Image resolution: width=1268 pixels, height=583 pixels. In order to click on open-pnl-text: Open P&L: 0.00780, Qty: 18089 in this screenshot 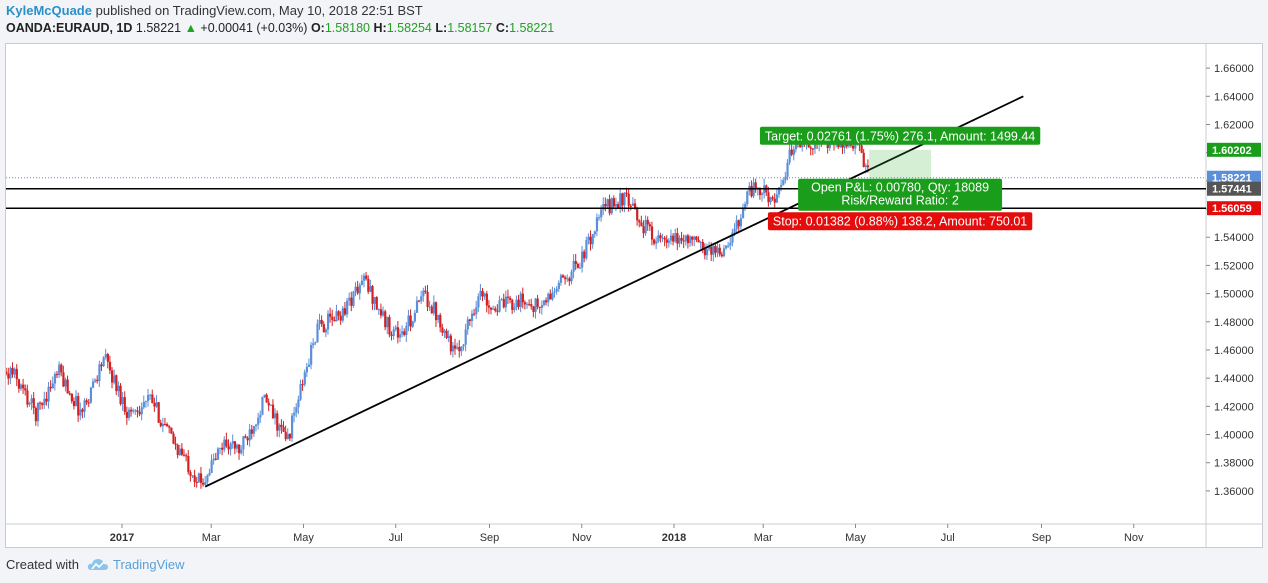, I will do `click(900, 188)`.